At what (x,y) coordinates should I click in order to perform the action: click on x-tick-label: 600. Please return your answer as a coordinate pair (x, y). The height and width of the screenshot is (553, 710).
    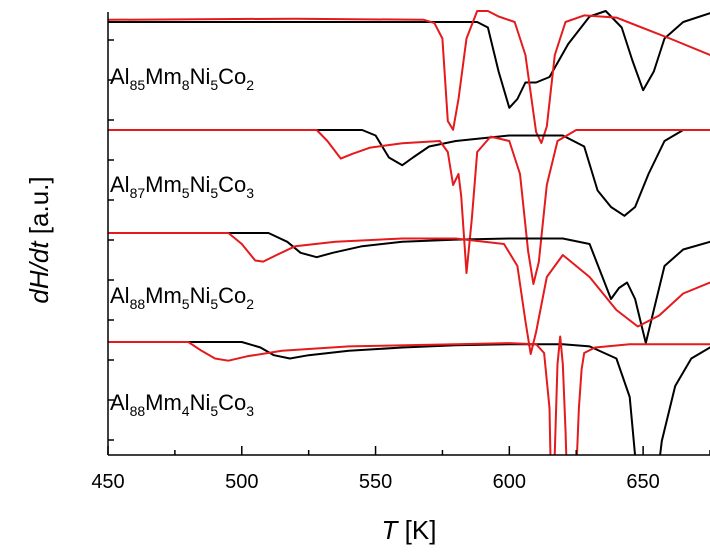
    Looking at the image, I should click on (509, 482).